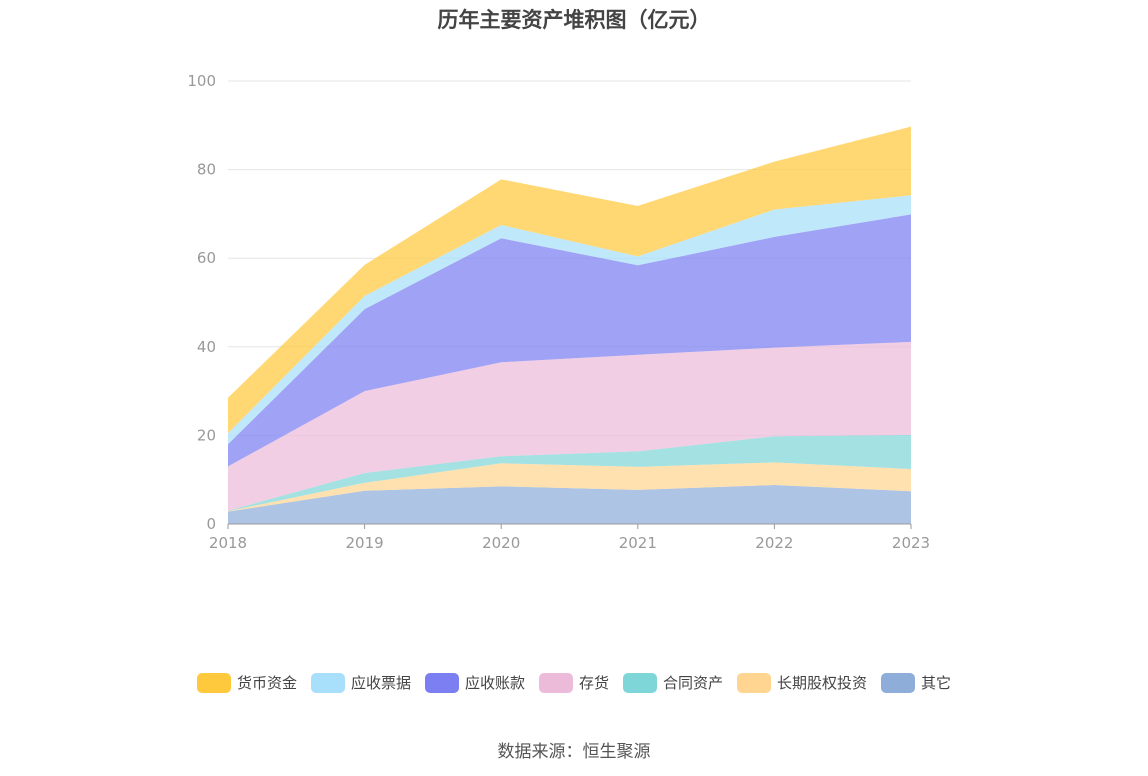 This screenshot has width=1148, height=776. I want to click on y-tick-label: 20, so click(206, 435).